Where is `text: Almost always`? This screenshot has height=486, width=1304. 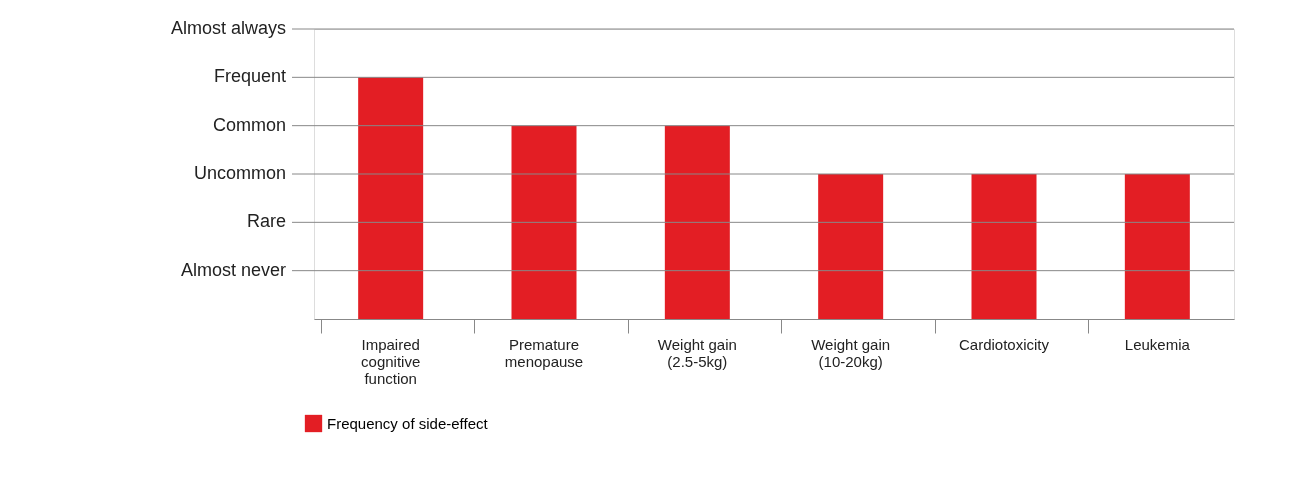
text: Almost always is located at coordinates (228, 28).